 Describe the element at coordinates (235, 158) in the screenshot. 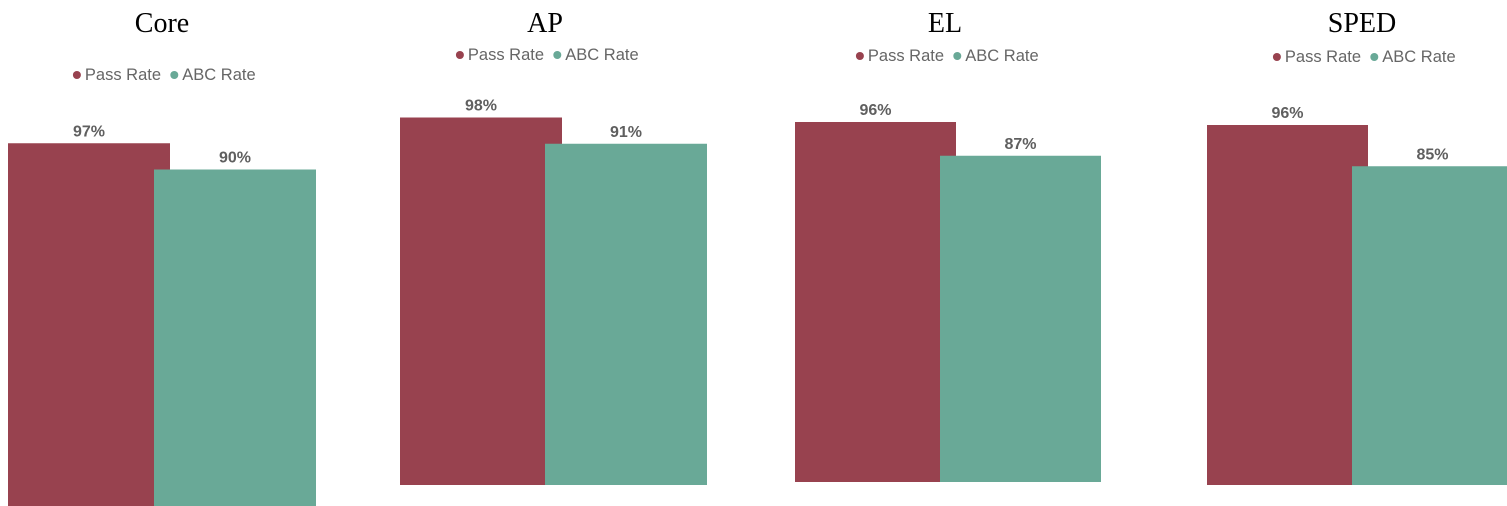

I see `data-label: 90%` at that location.